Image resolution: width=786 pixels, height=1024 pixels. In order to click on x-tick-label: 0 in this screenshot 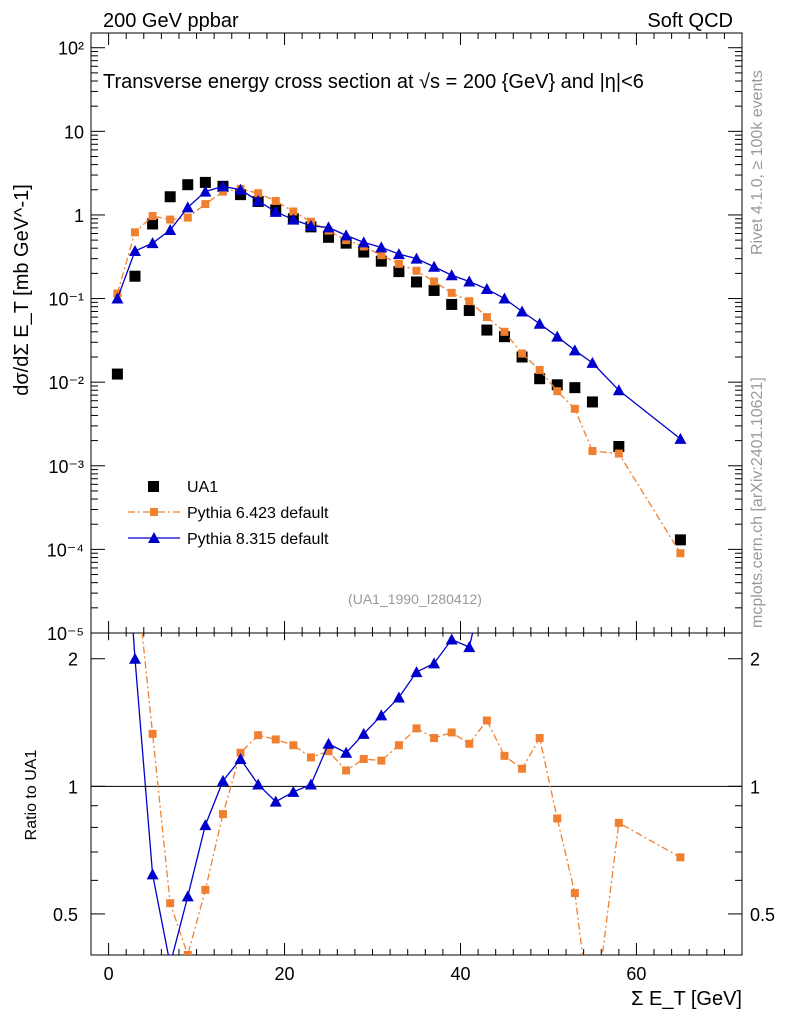, I will do `click(109, 974)`.